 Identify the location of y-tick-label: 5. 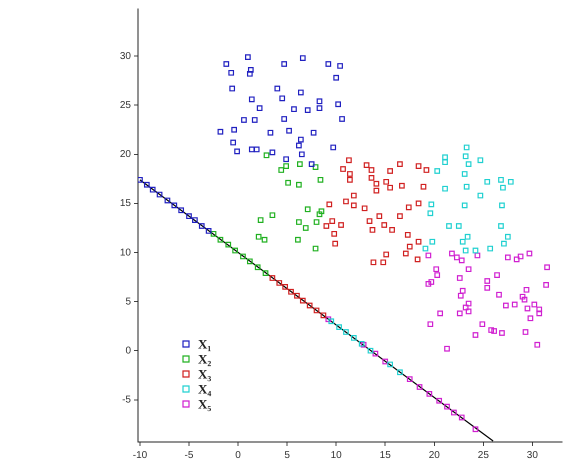
(128, 302).